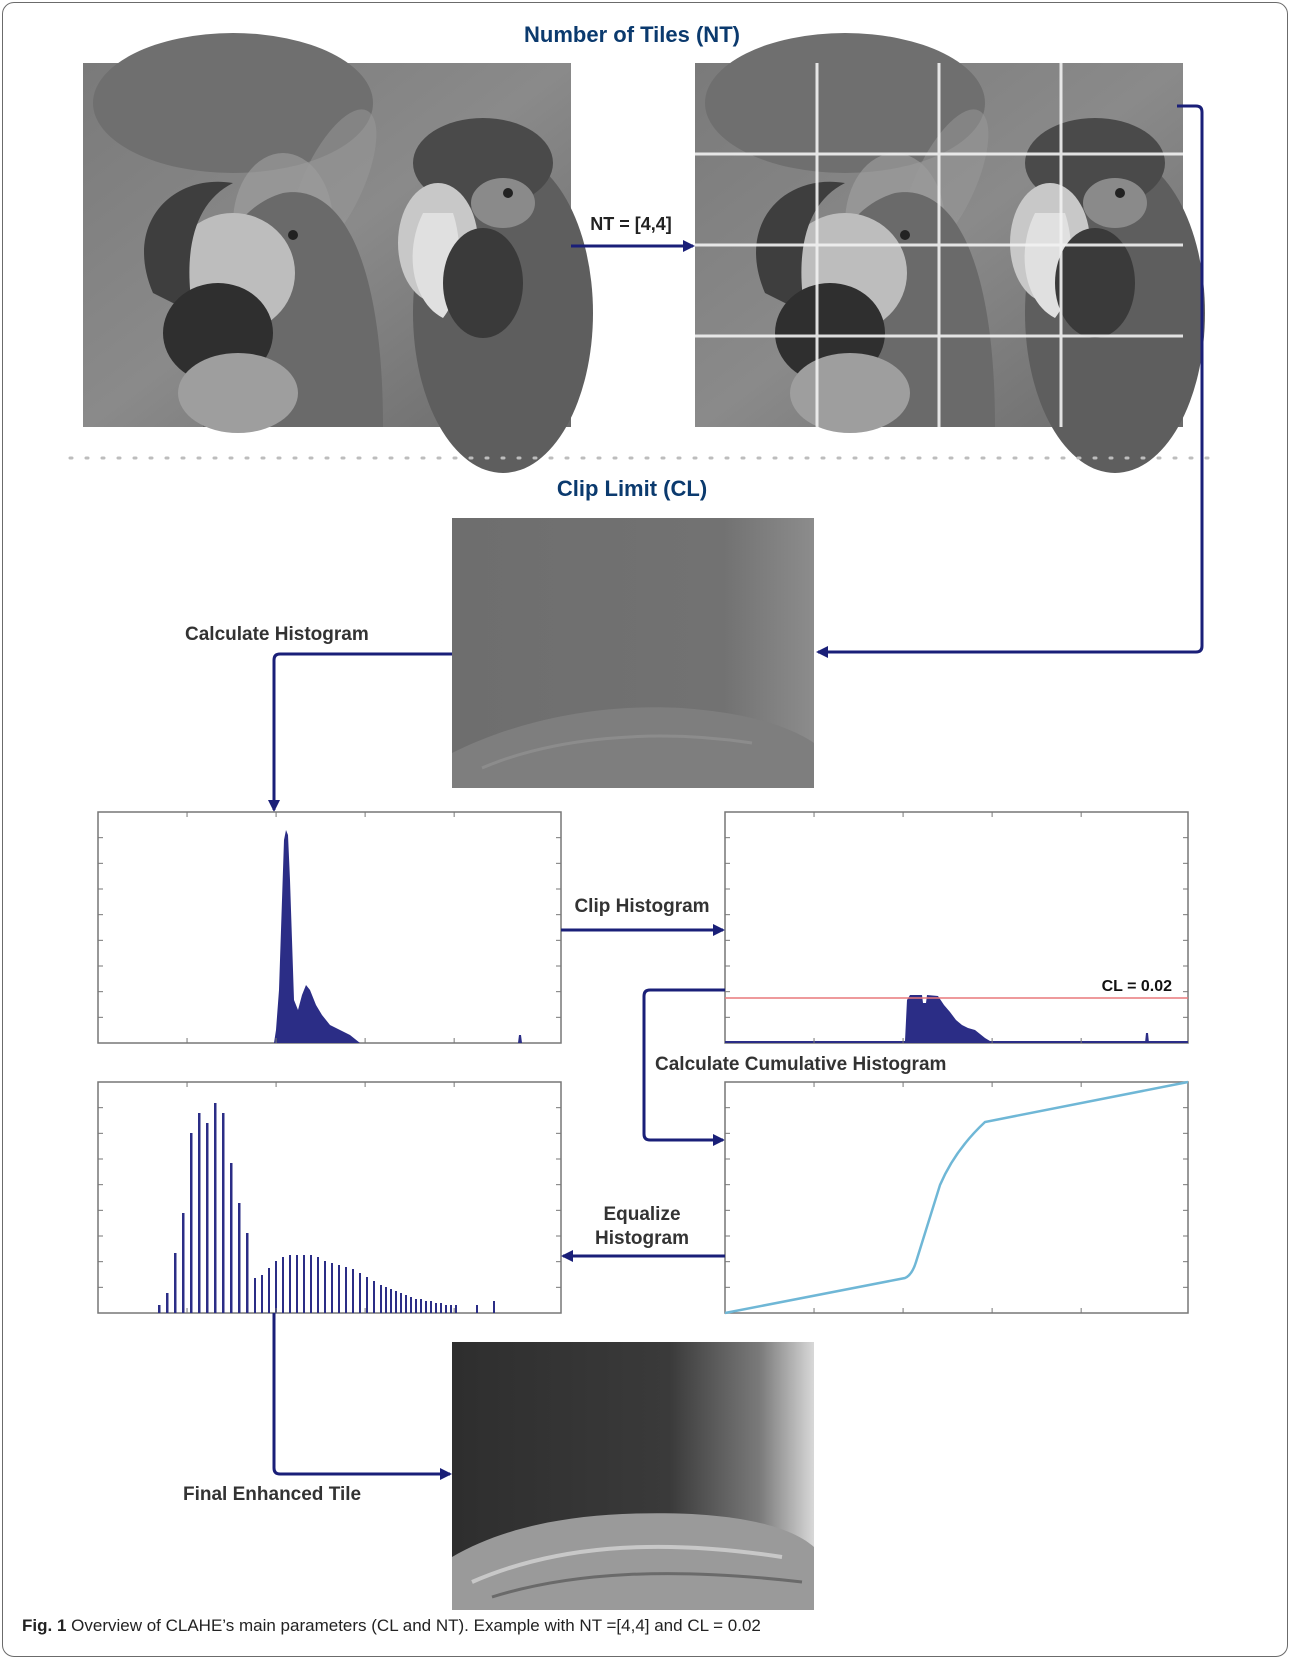  Describe the element at coordinates (633, 653) in the screenshot. I see `tile-photo` at that location.